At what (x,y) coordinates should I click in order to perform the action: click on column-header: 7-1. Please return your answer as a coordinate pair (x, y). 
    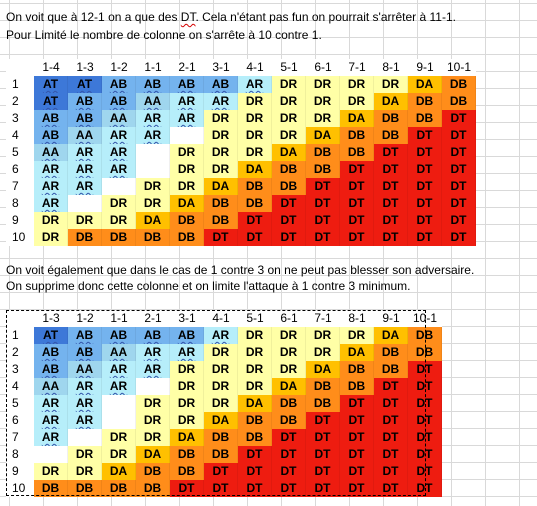
    Looking at the image, I should click on (357, 67).